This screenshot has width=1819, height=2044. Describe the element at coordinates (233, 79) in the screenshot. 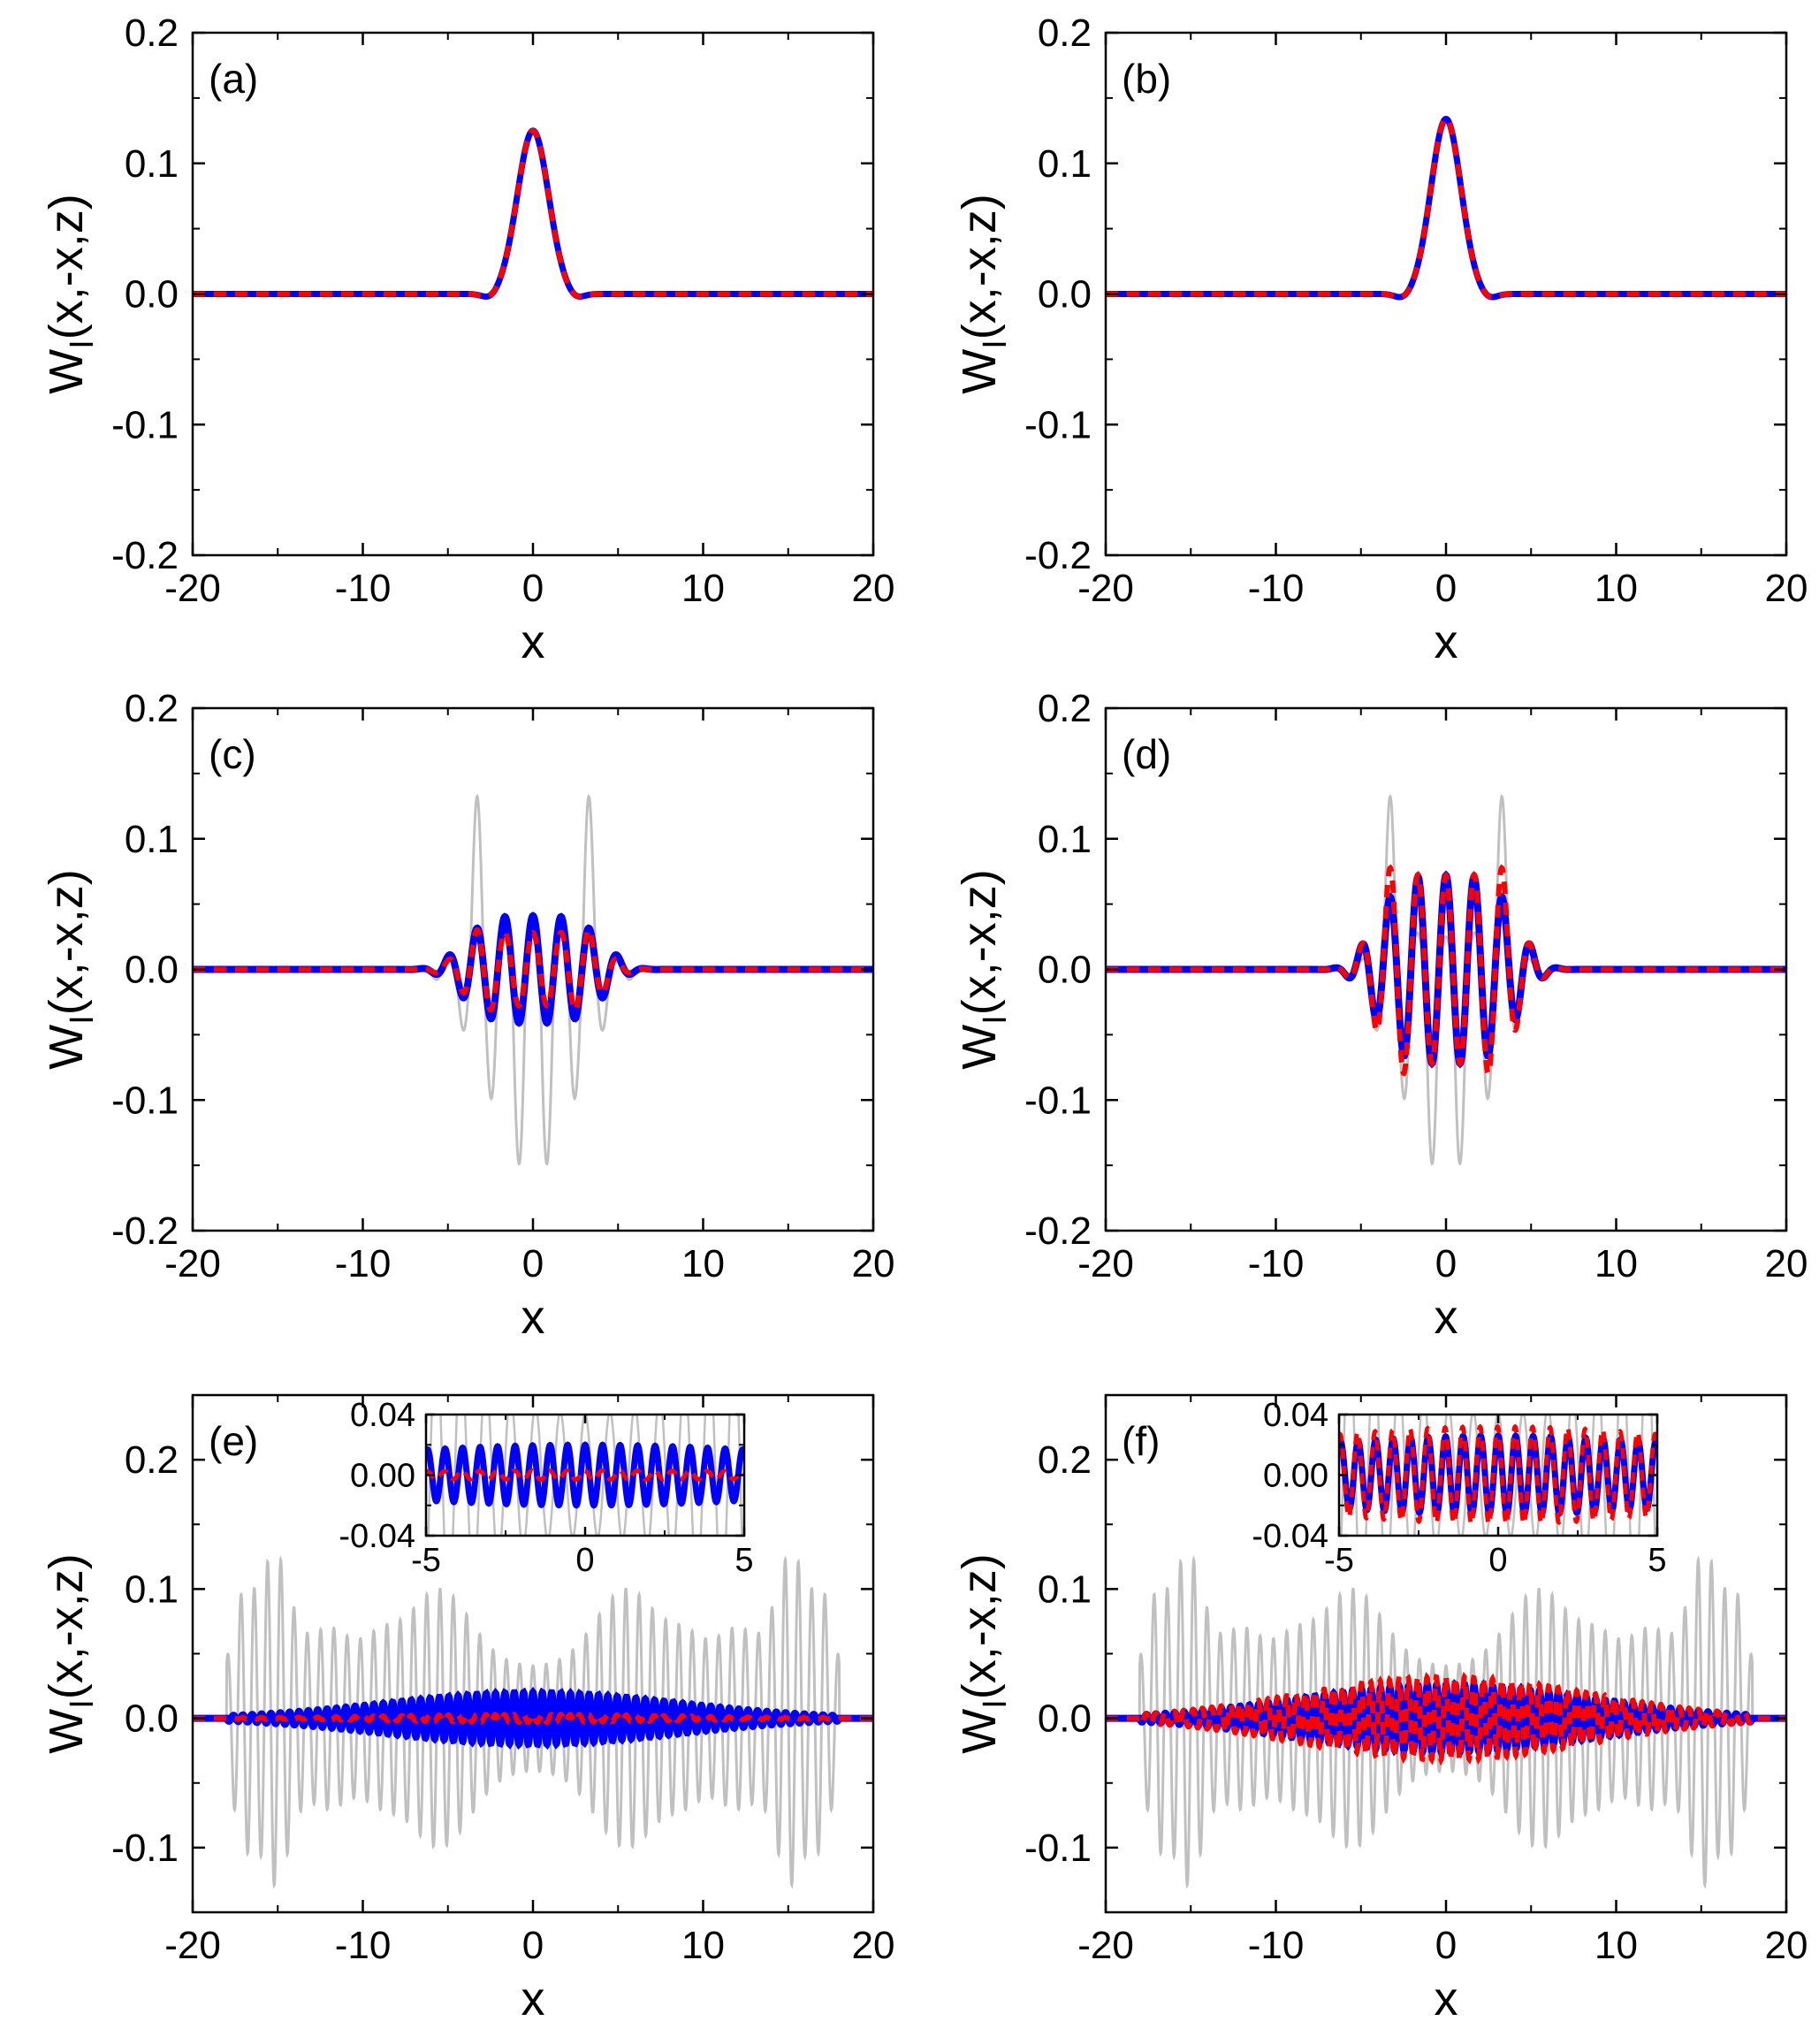

I see `panel-label: (a)` at that location.